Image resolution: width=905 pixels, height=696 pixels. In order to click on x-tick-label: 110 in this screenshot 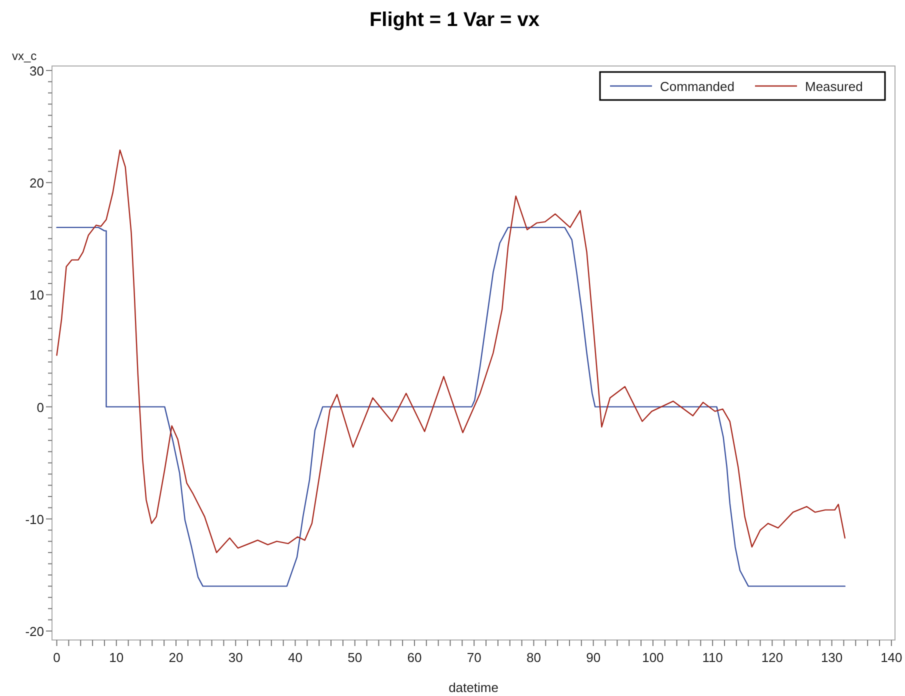, I will do `click(712, 657)`.